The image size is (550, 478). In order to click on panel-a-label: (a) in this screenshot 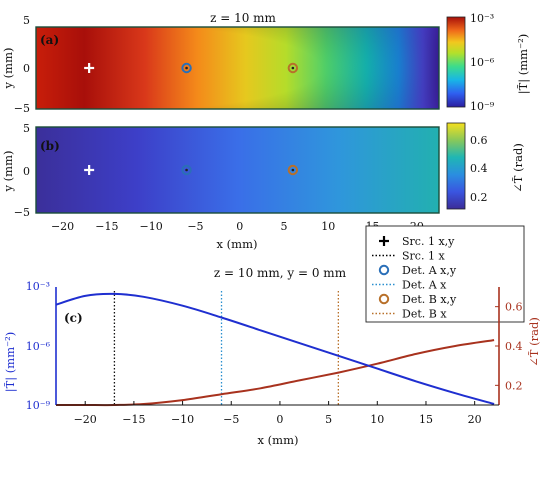, I will do `click(49, 40)`.